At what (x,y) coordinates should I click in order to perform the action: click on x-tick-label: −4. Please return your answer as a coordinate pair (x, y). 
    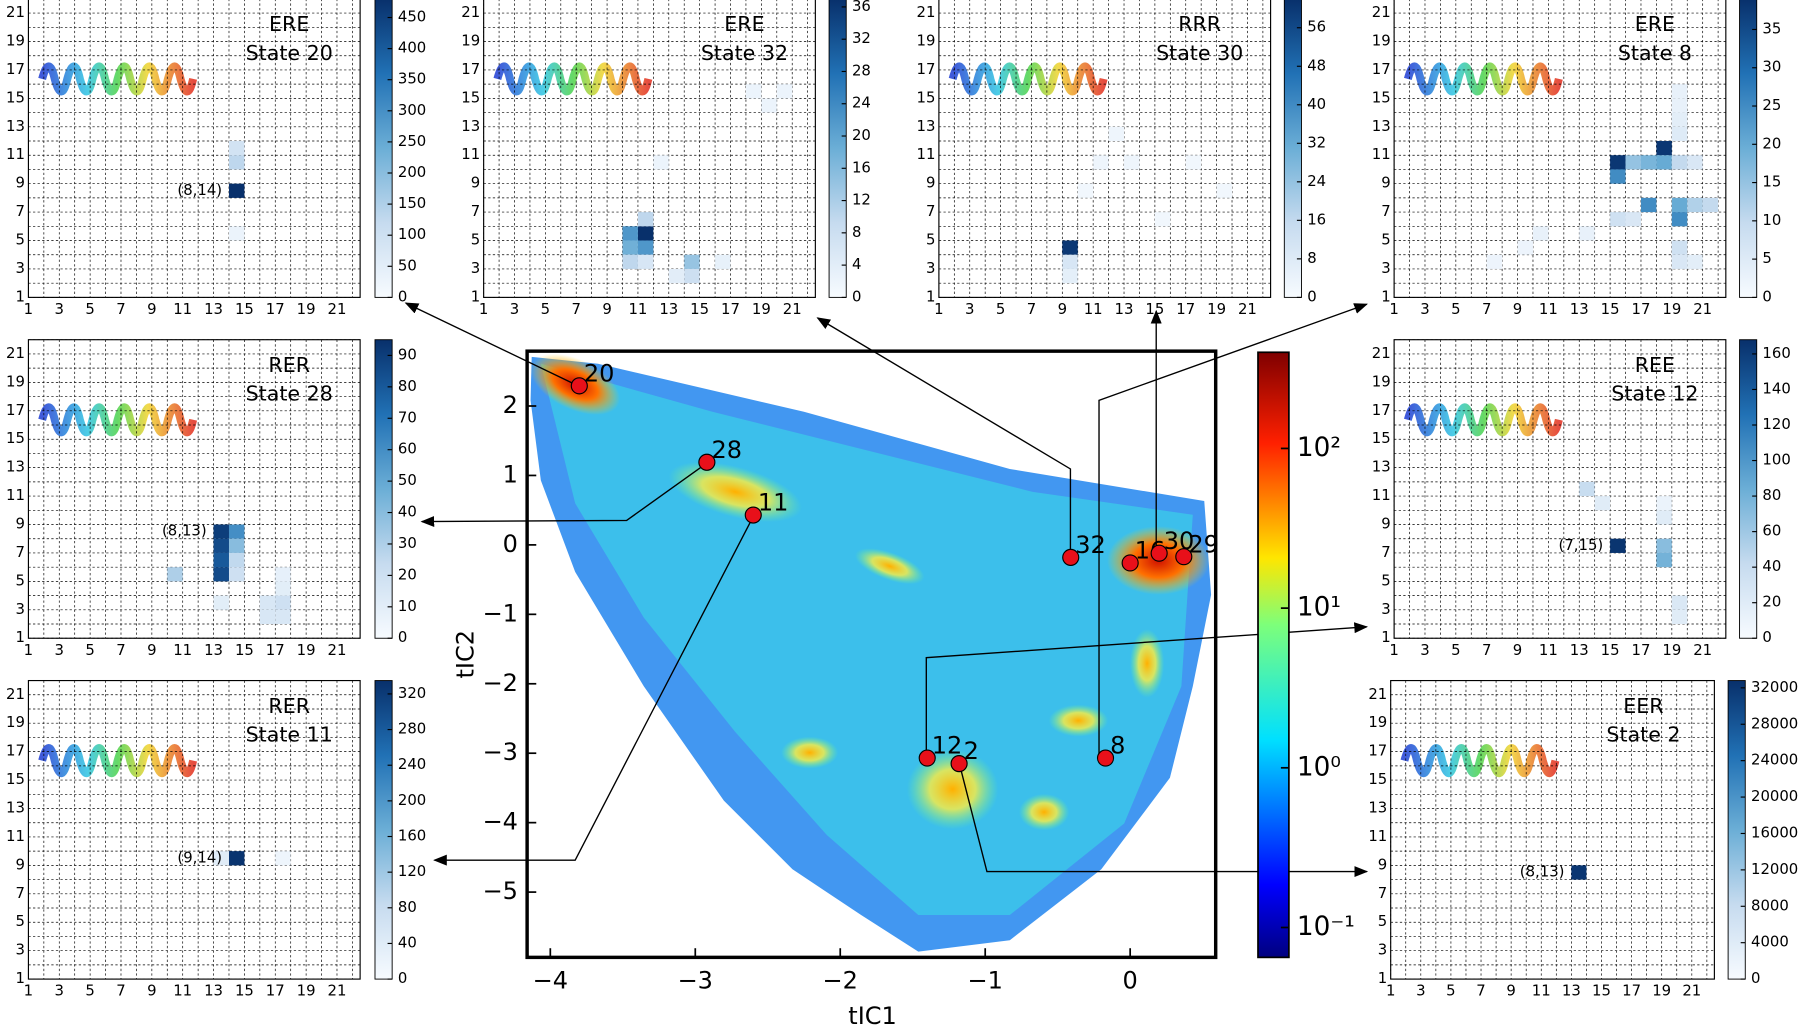
    Looking at the image, I should click on (550, 980).